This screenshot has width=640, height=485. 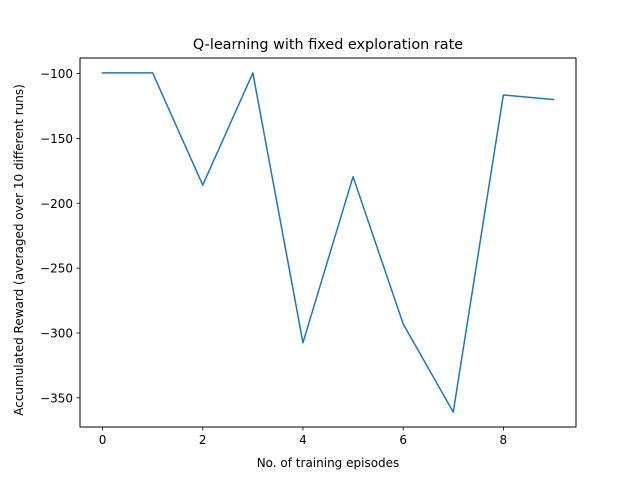 I want to click on chart-title: Q-learning with fixed exploration rate, so click(x=328, y=45).